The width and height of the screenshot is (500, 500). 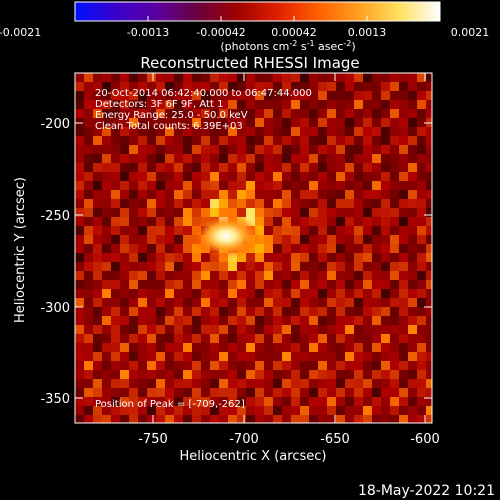 I want to click on colorbar-units: (photons cm-2 s-1 asec-2), so click(x=287, y=46).